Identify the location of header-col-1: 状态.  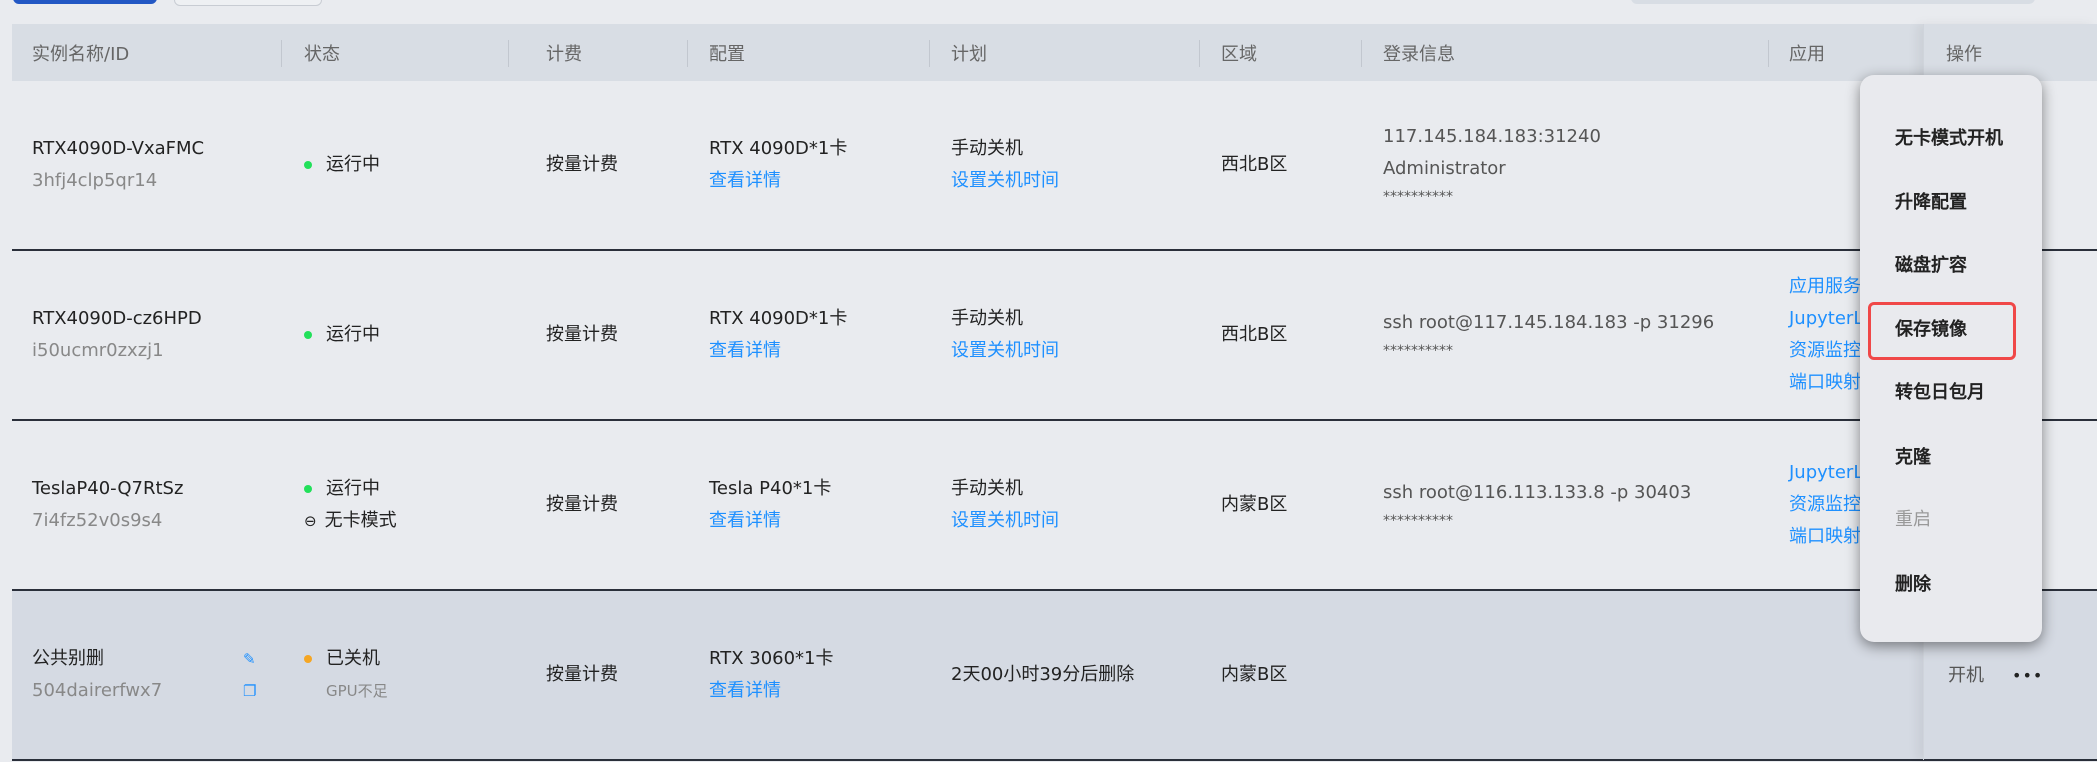
(322, 54).